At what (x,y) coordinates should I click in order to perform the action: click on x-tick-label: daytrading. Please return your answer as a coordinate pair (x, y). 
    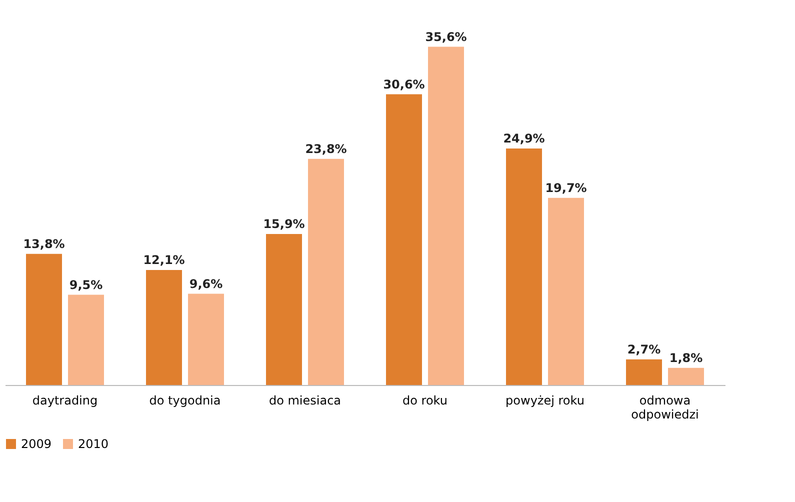
    Looking at the image, I should click on (65, 401).